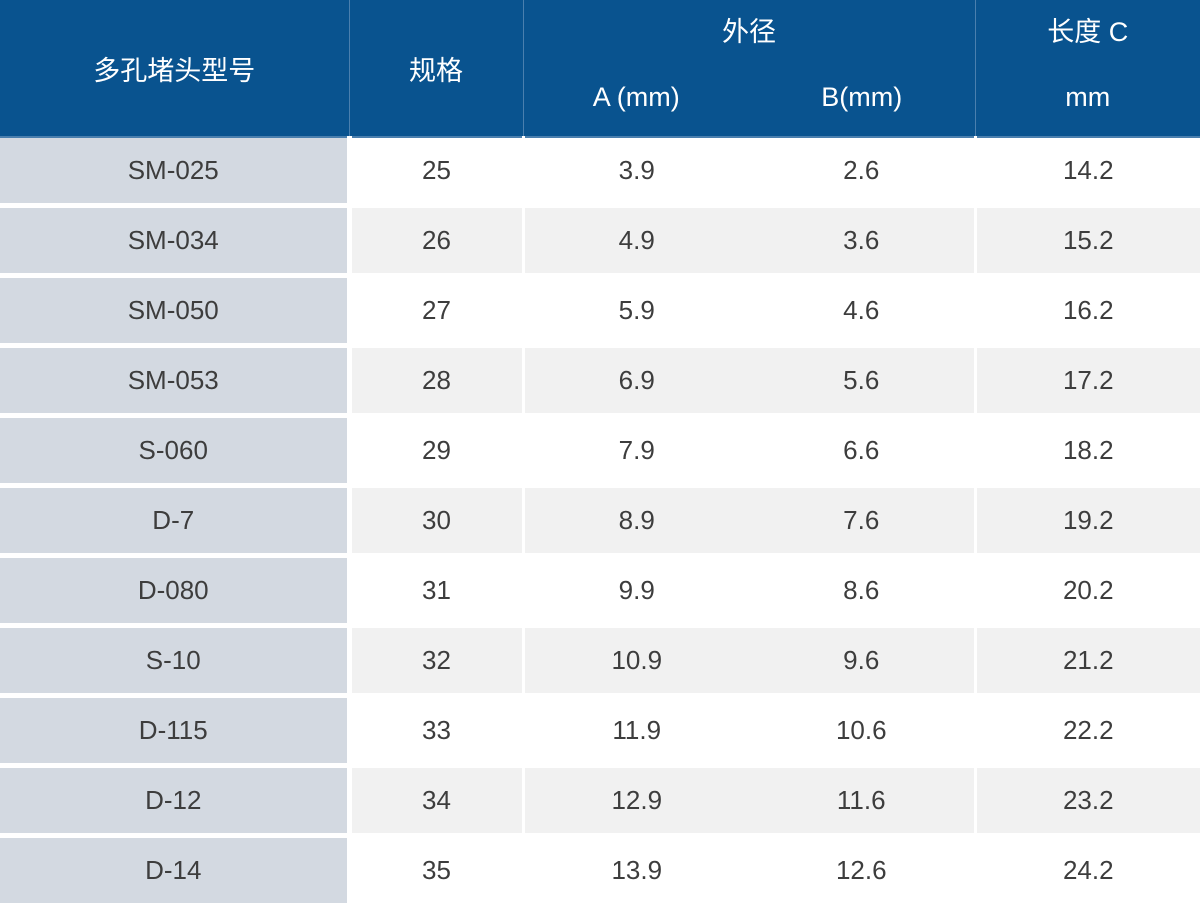 The width and height of the screenshot is (1200, 910). Describe the element at coordinates (434, 659) in the screenshot. I see `cell-spec: 32` at that location.